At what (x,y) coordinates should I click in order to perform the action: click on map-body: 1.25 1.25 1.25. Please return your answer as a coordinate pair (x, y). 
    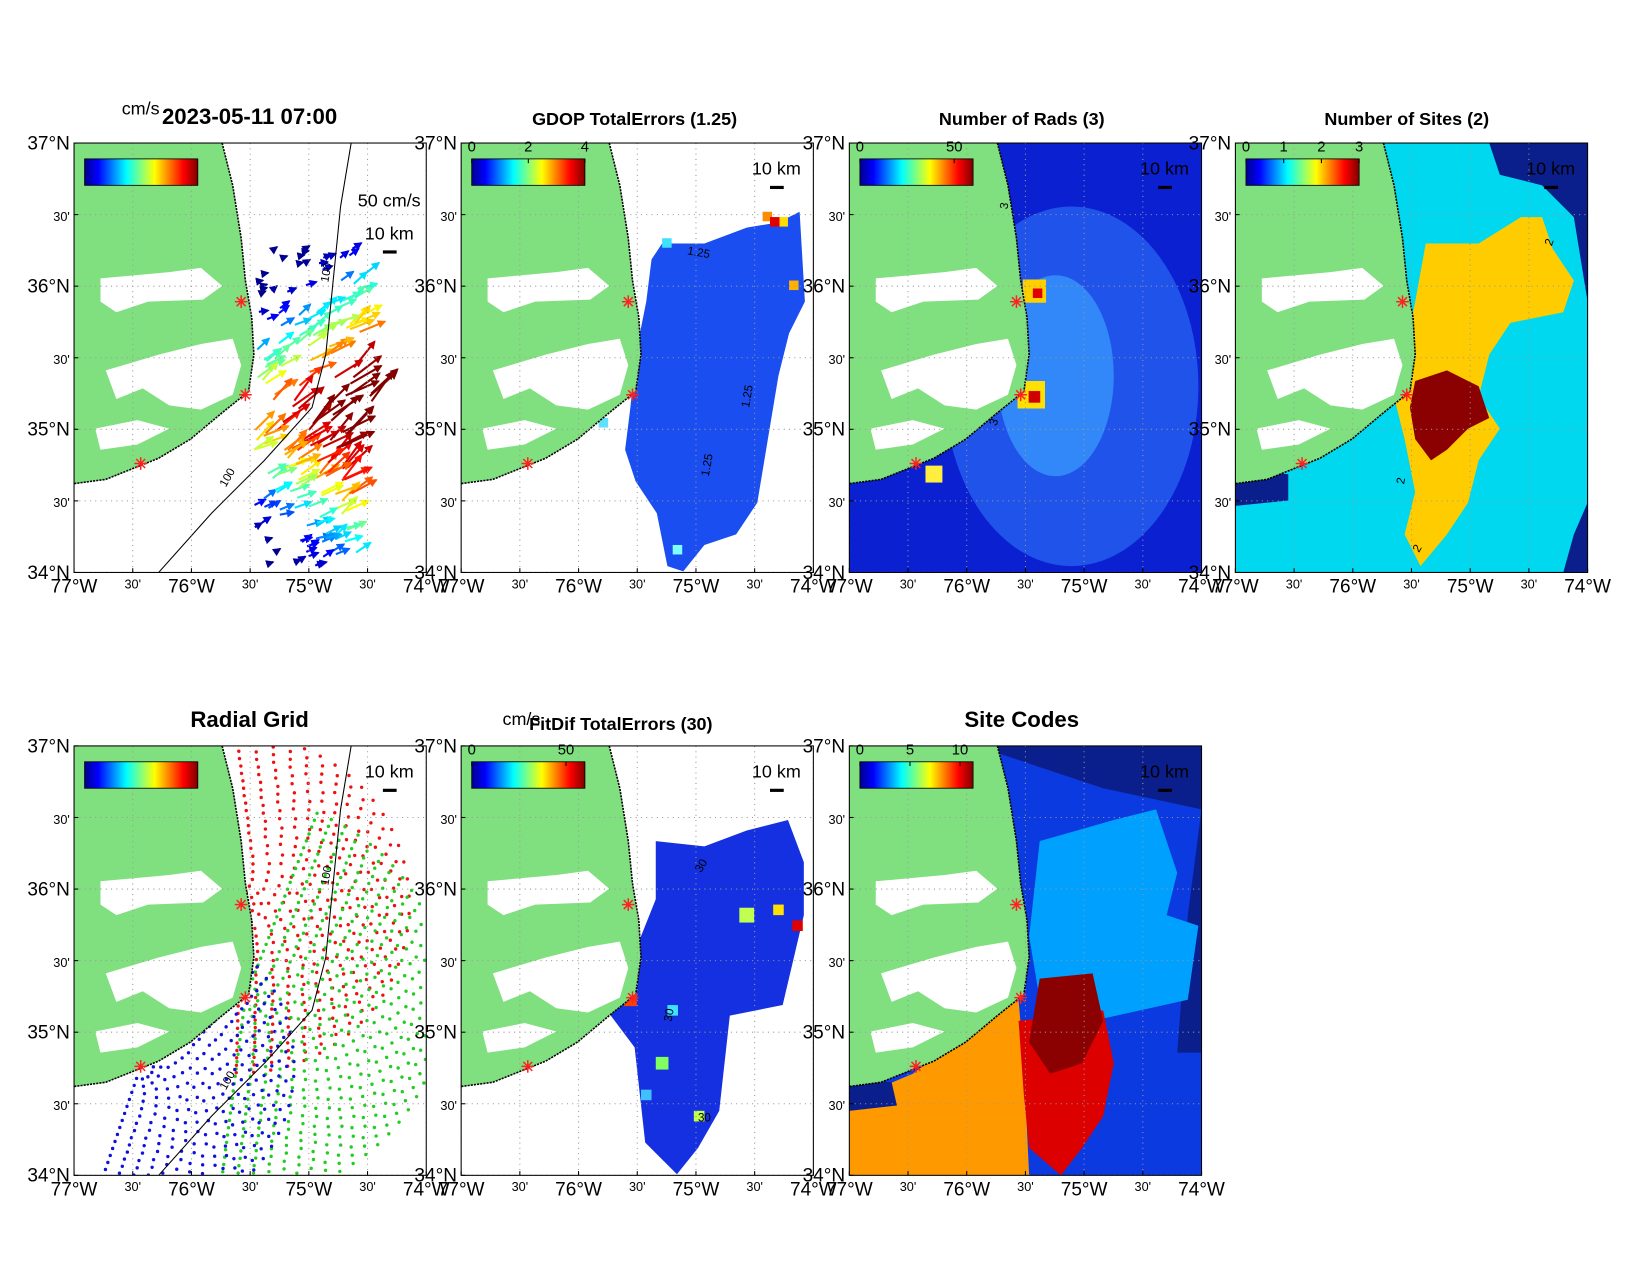
    Looking at the image, I should click on (637, 358).